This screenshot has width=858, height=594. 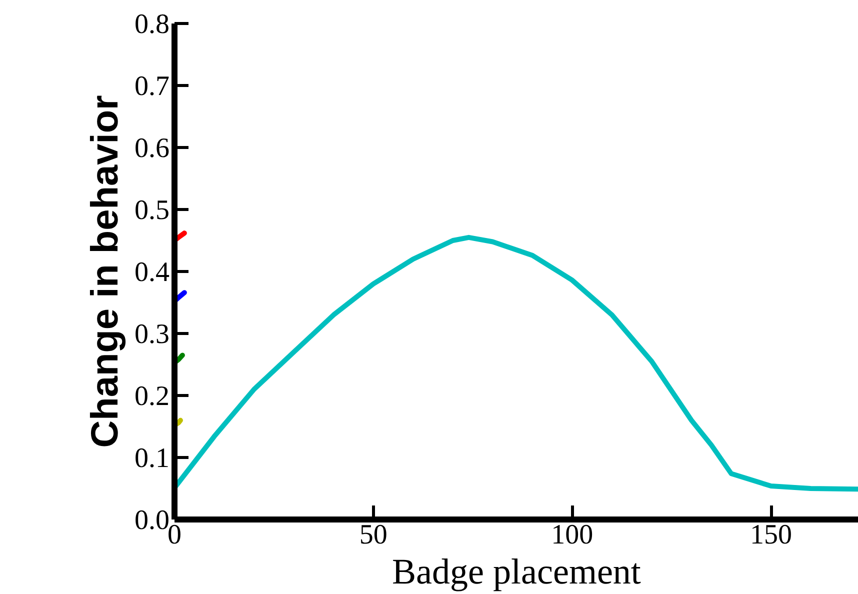 What do you see at coordinates (373, 535) in the screenshot?
I see `x-tick-label: 50` at bounding box center [373, 535].